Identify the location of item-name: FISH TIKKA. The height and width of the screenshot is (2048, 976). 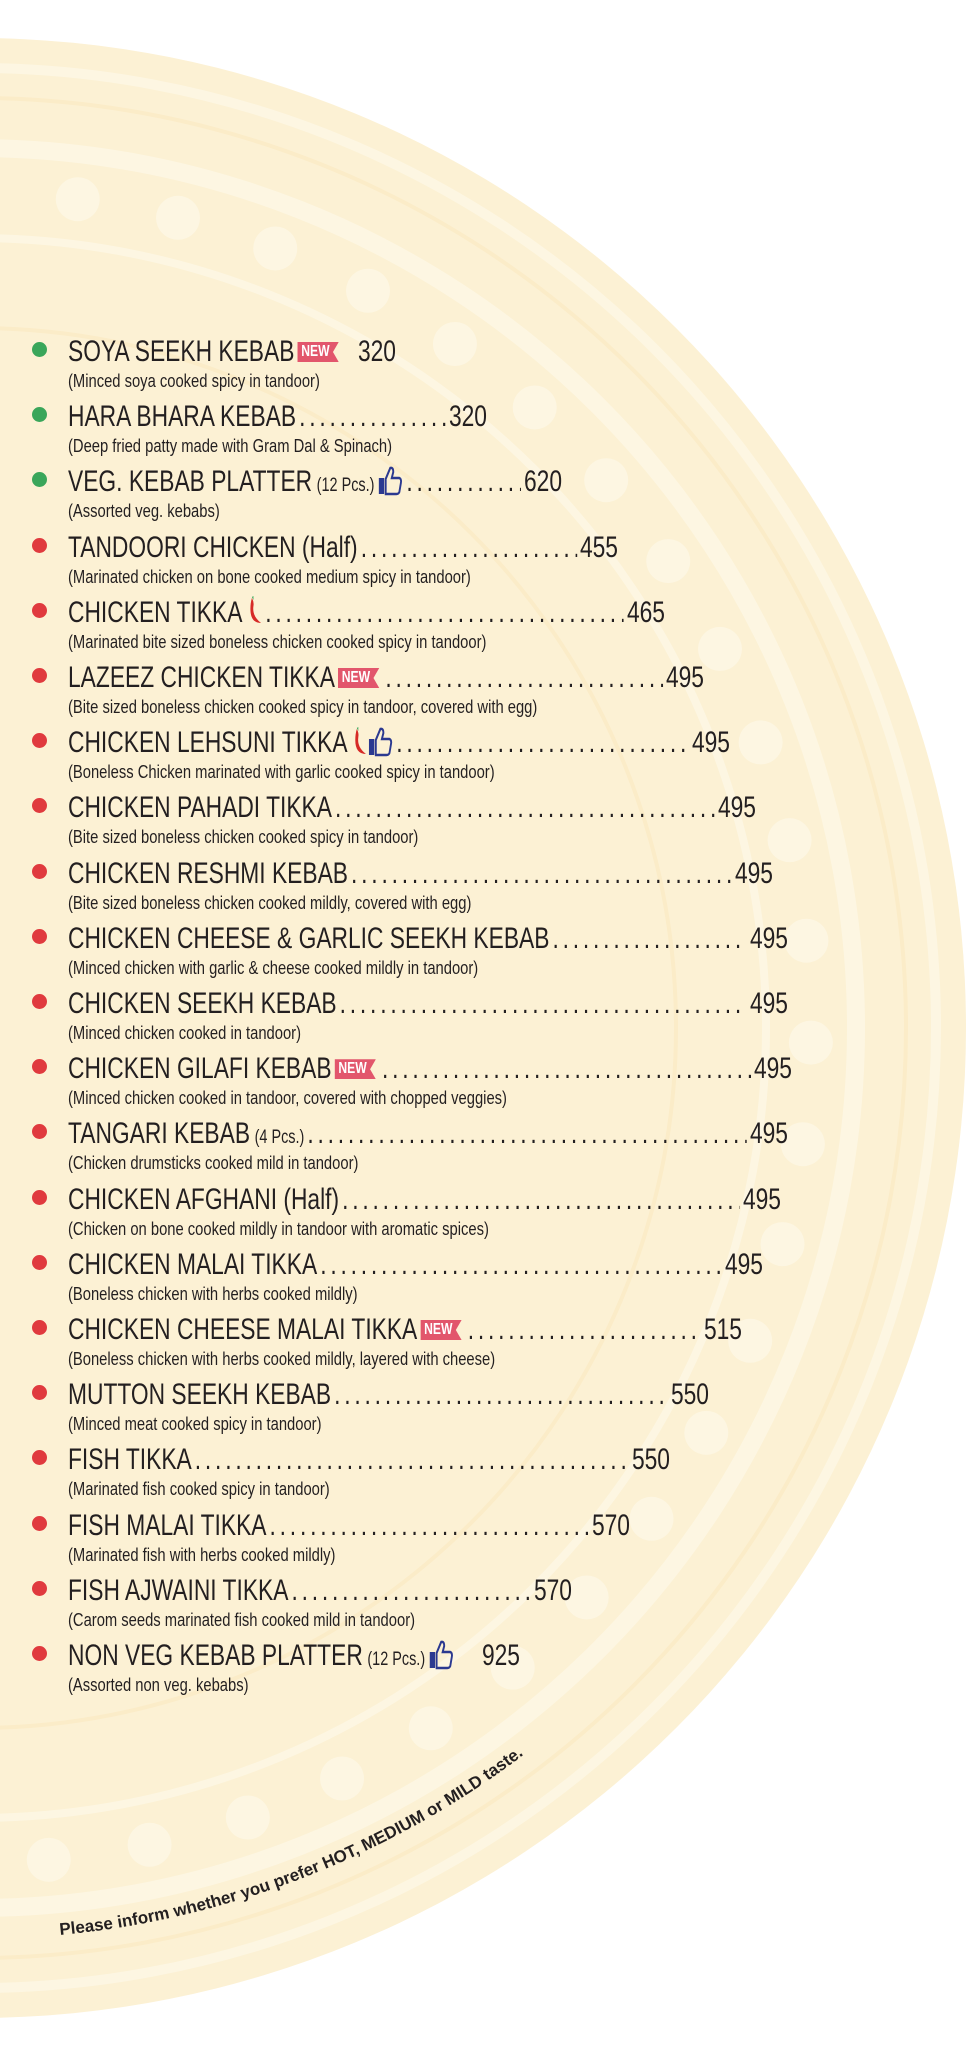
(130, 1460).